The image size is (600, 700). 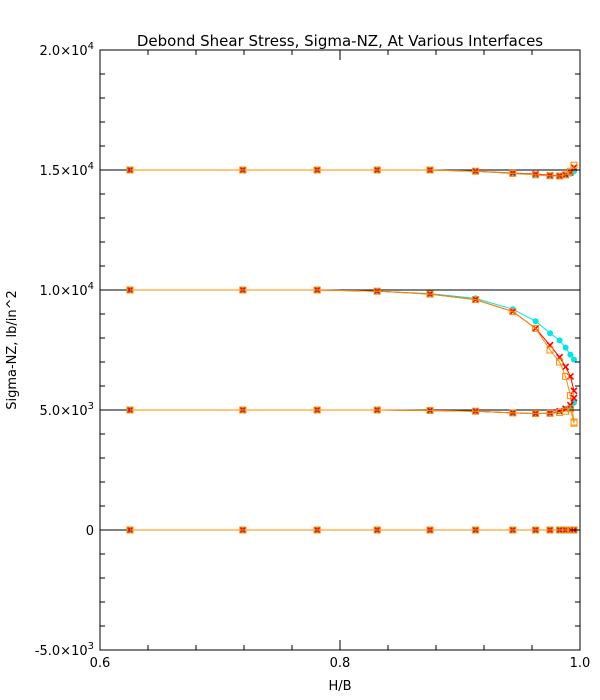 I want to click on x-tick-label: 0.6, so click(x=100, y=663).